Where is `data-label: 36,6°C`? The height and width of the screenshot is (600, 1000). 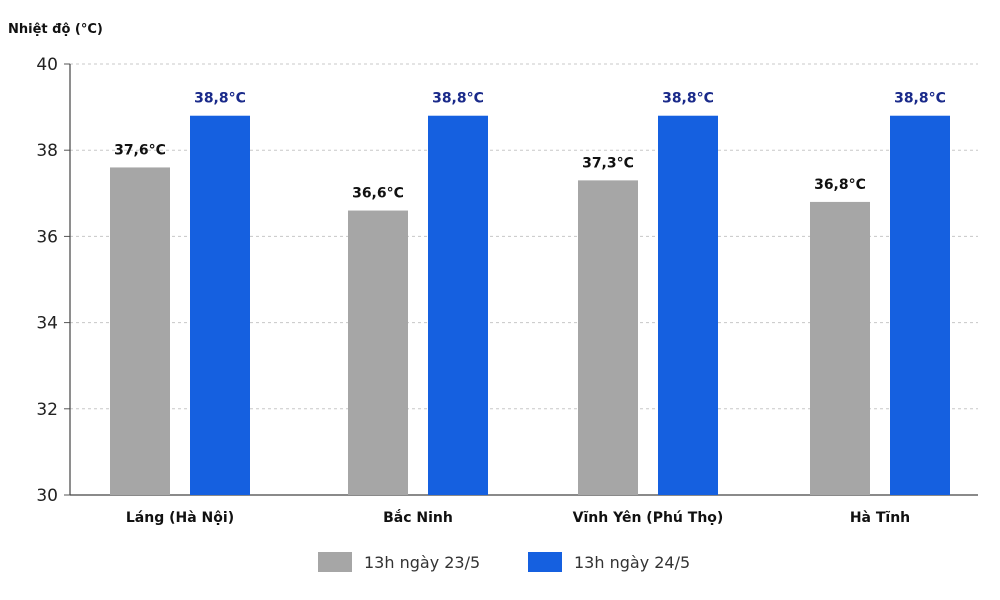 data-label: 36,6°C is located at coordinates (378, 194).